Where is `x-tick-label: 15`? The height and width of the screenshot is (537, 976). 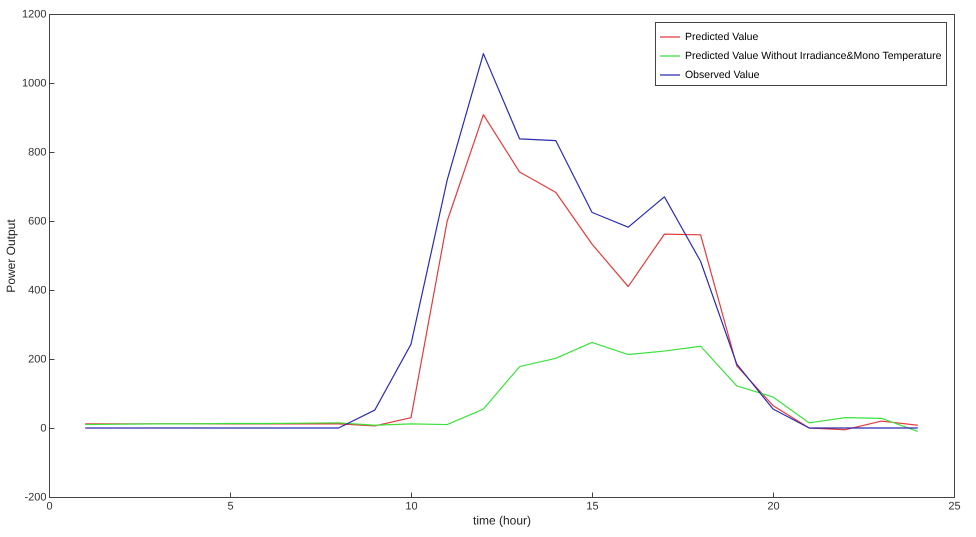 x-tick-label: 15 is located at coordinates (592, 506).